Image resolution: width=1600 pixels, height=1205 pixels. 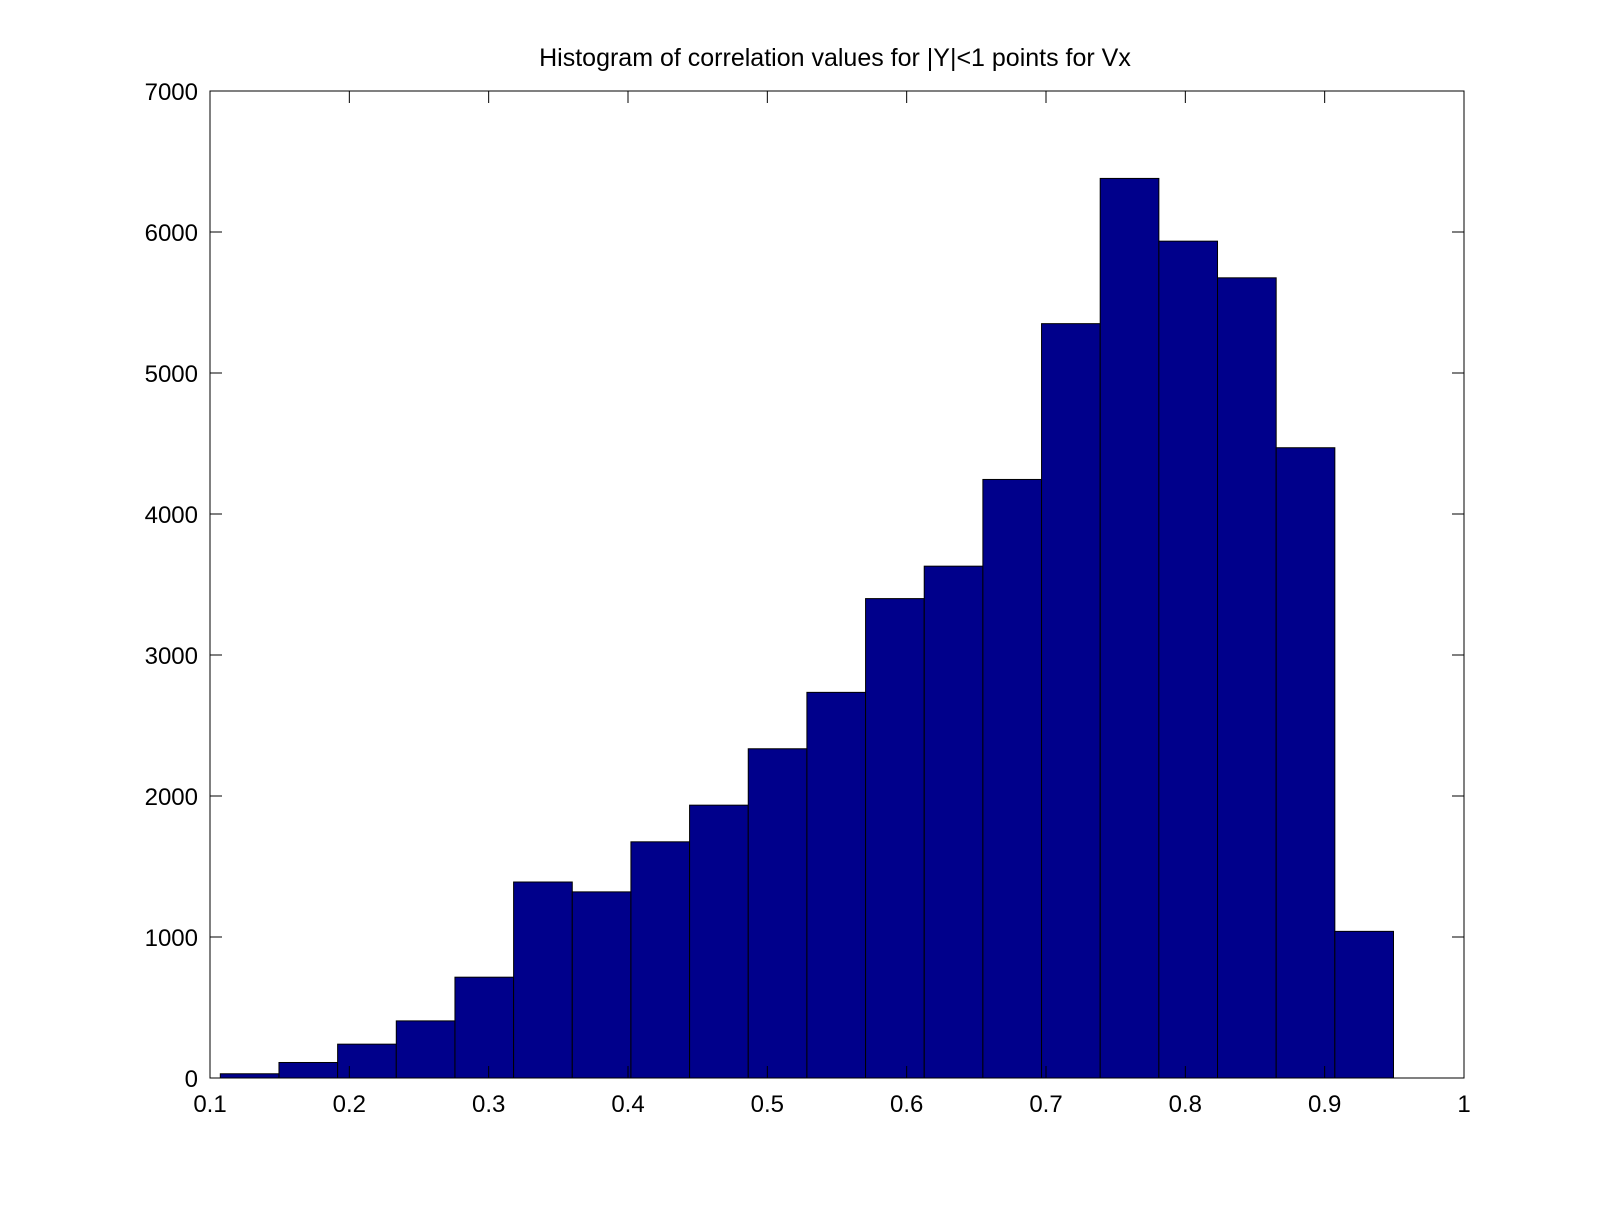 I want to click on x-tick-label: 0.8, so click(x=1185, y=1104).